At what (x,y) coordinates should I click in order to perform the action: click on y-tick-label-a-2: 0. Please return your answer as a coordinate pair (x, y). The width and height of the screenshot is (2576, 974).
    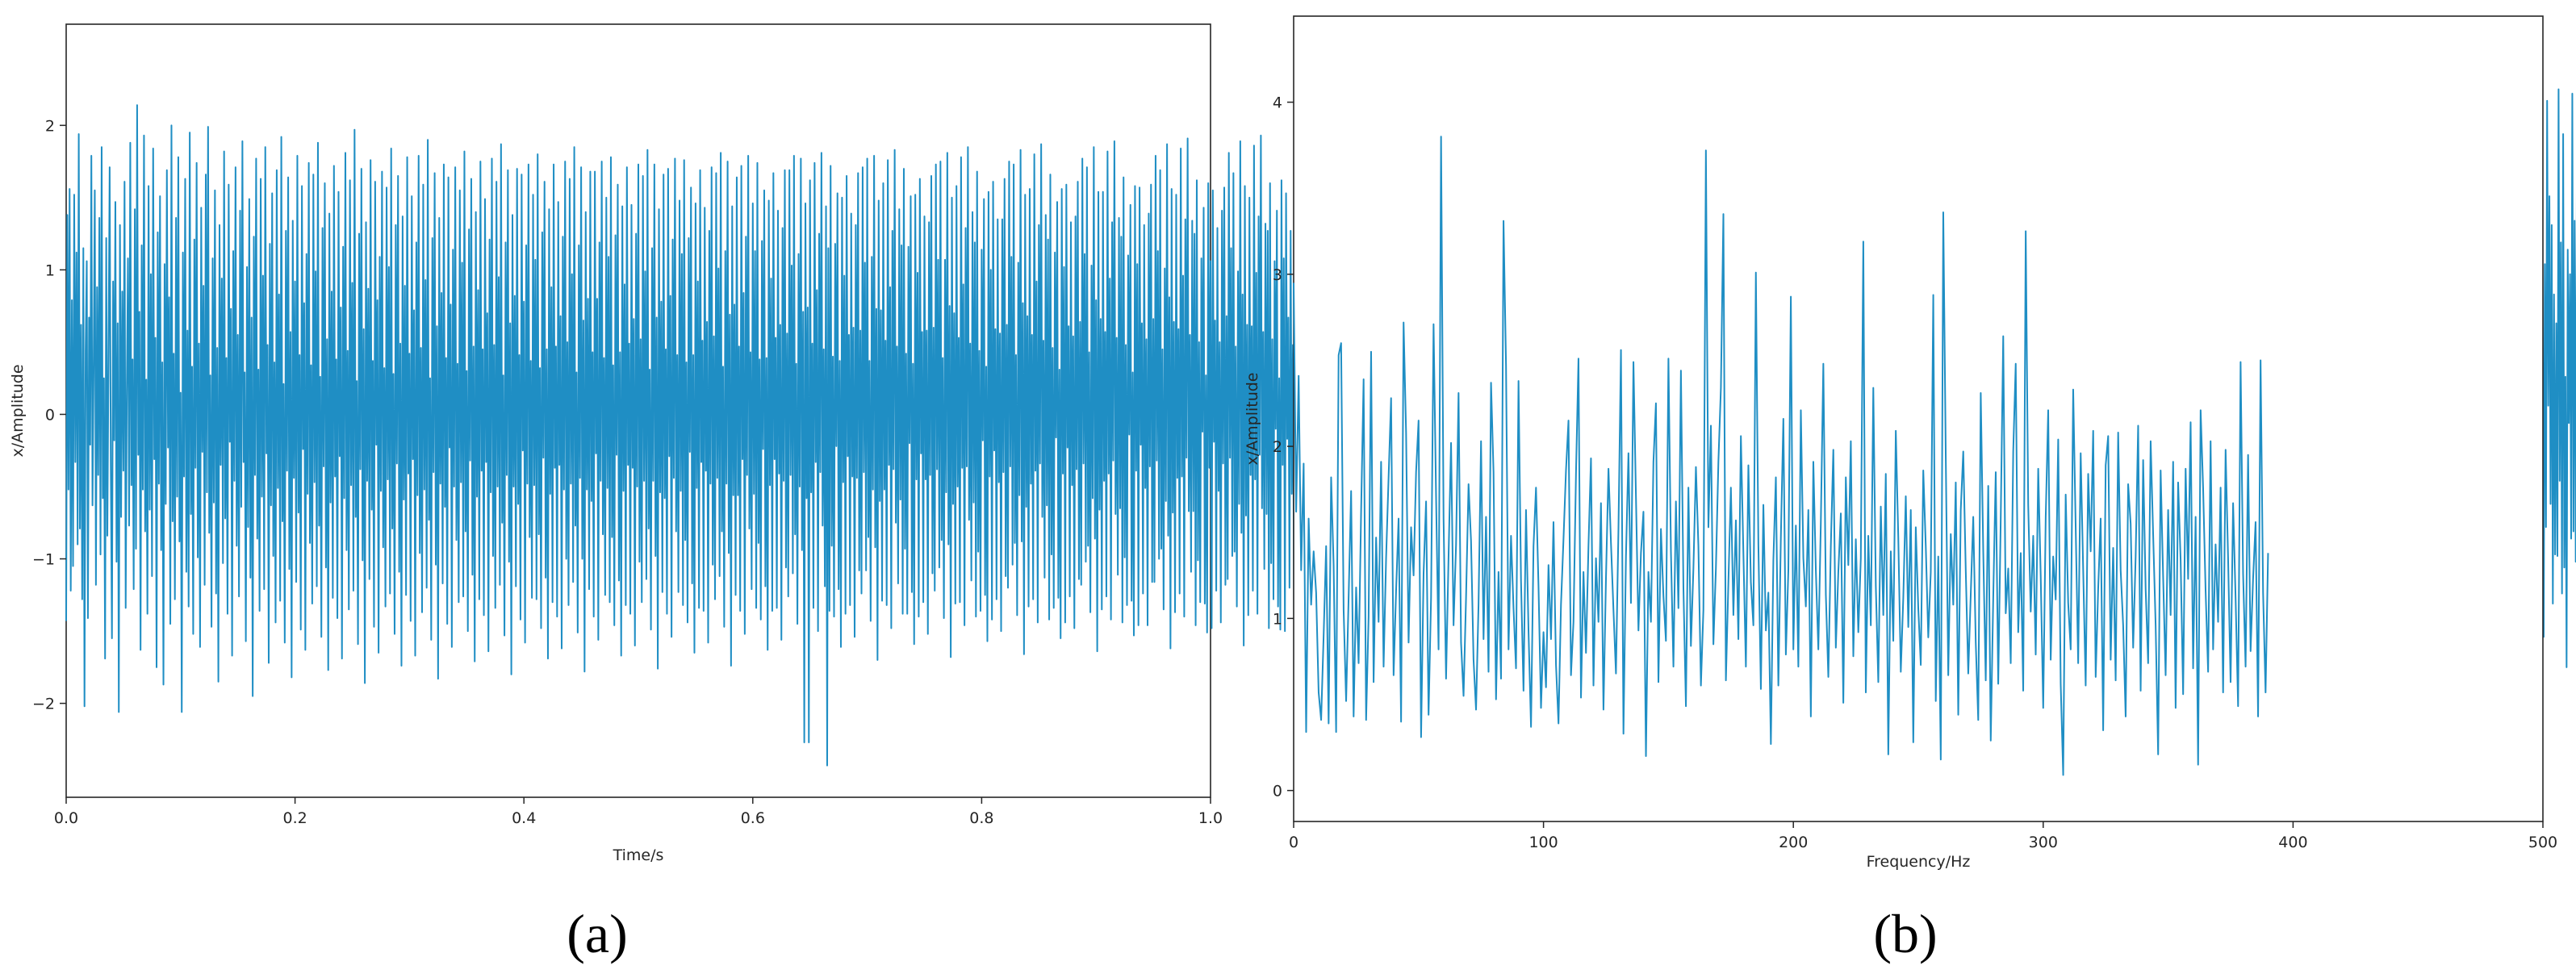
    Looking at the image, I should click on (50, 415).